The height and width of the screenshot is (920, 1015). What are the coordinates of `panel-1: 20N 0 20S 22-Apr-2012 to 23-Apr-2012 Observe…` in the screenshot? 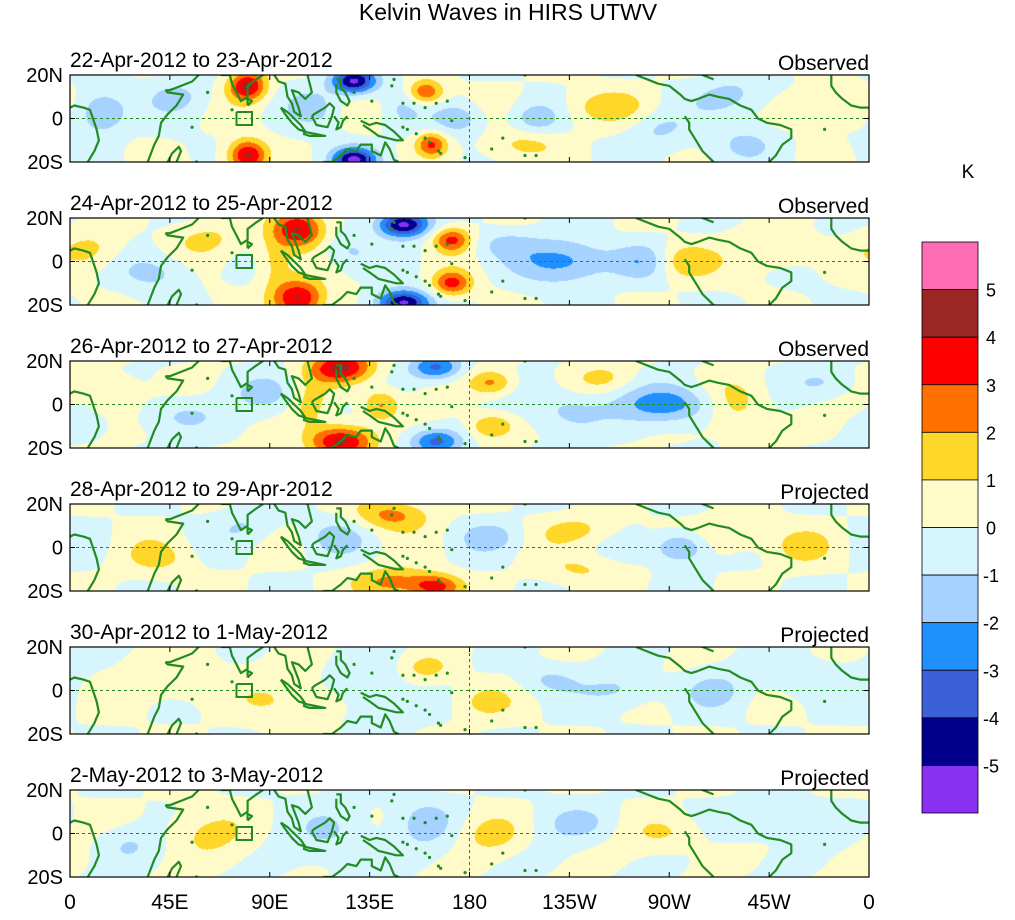 It's located at (448, 111).